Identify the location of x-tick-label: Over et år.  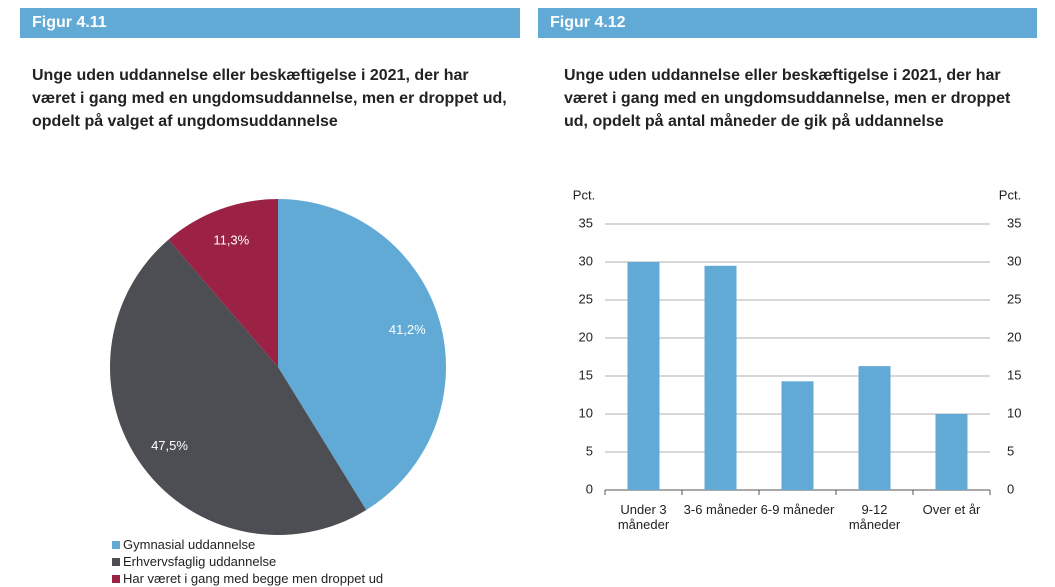
(951, 509).